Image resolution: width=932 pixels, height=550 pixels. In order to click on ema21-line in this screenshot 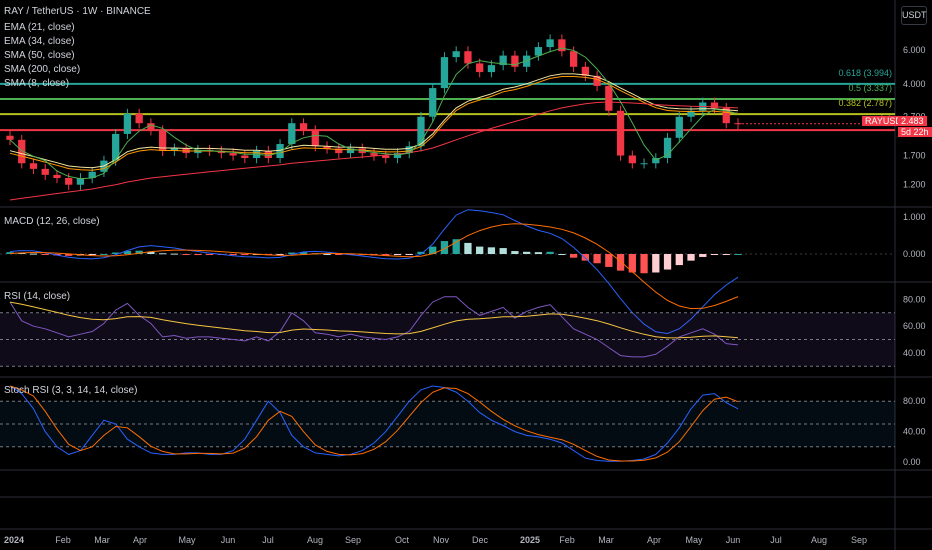, I will do `click(374, 121)`.